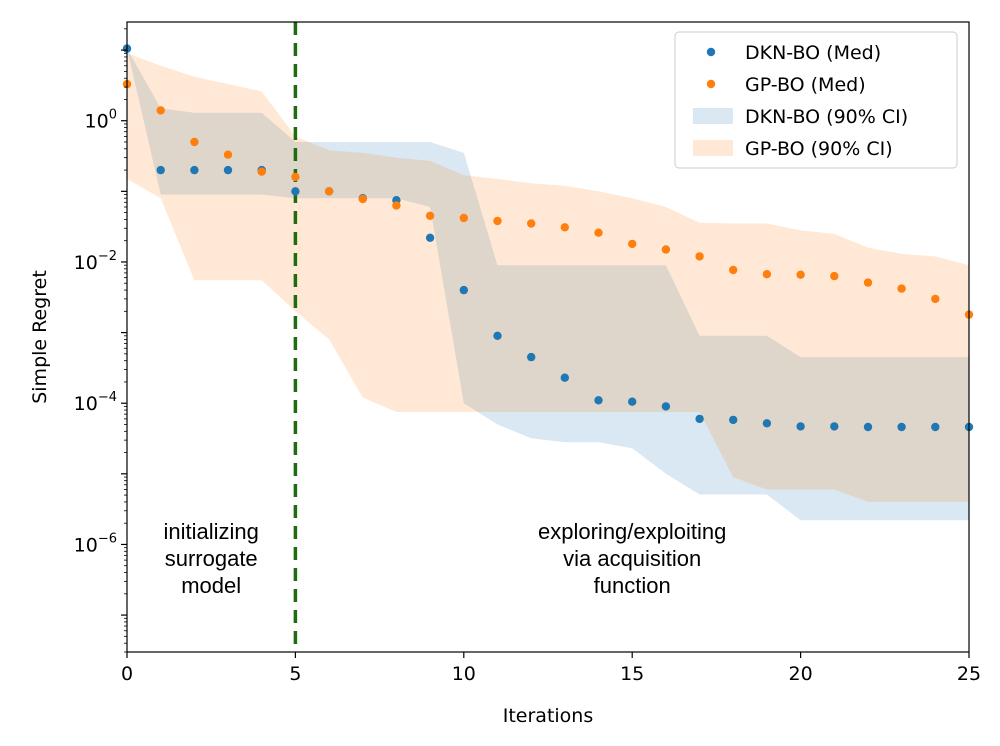 Image resolution: width=1000 pixels, height=746 pixels. Describe the element at coordinates (127, 674) in the screenshot. I see `x-tick-label: 0` at that location.